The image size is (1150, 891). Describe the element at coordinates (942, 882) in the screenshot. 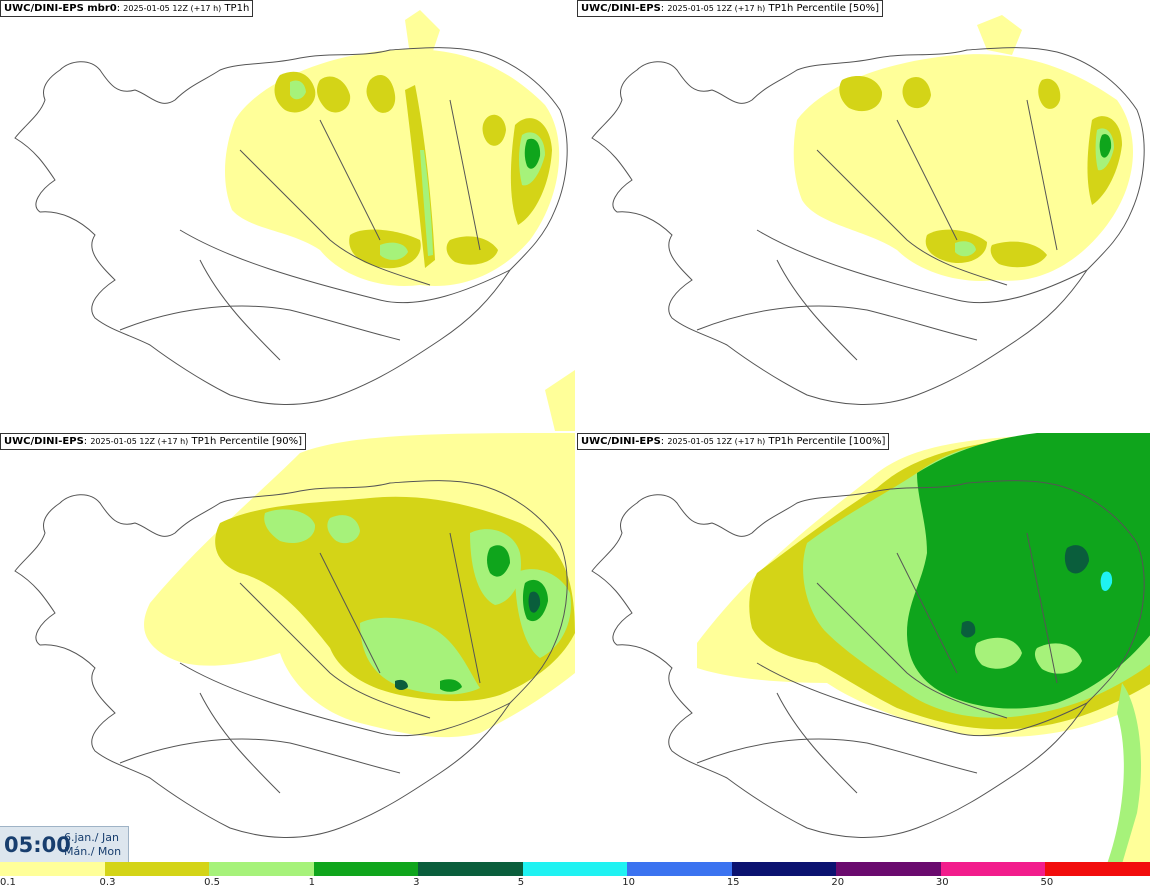

I see `colorbar-tick-label: 30` at that location.